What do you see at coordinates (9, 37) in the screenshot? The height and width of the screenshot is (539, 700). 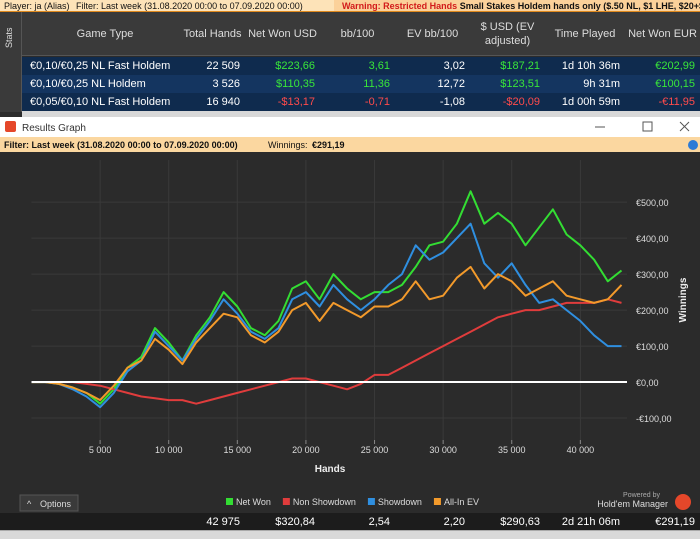 I see `side-tab-label: Stats` at bounding box center [9, 37].